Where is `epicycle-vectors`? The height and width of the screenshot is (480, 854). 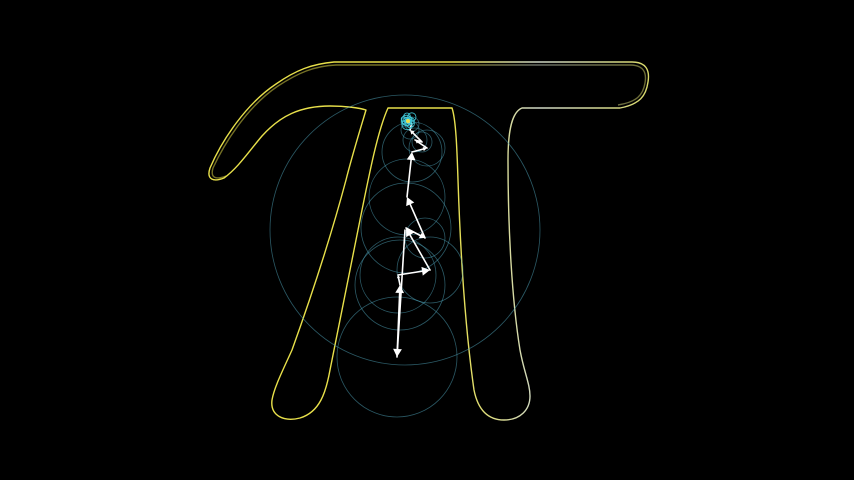
epicycle-vectors is located at coordinates (412, 238).